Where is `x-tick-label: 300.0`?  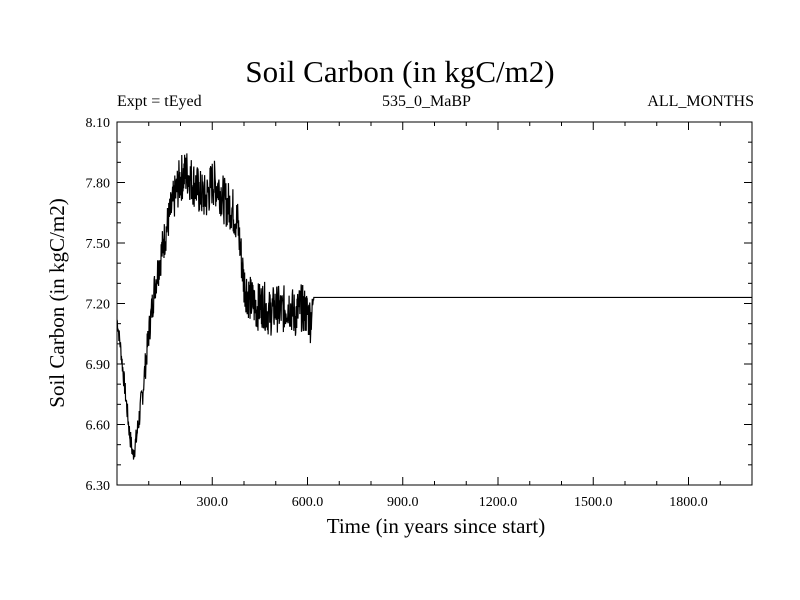 x-tick-label: 300.0 is located at coordinates (213, 502).